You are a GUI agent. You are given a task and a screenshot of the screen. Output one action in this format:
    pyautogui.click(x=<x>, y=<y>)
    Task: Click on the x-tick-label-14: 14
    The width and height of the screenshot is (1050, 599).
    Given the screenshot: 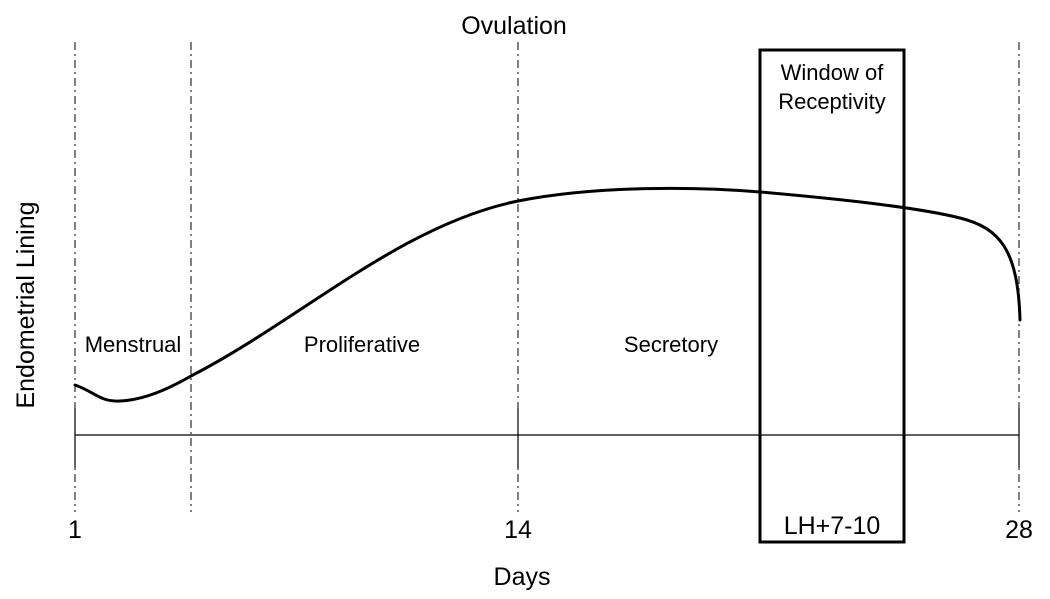 What is the action you would take?
    pyautogui.click(x=518, y=530)
    